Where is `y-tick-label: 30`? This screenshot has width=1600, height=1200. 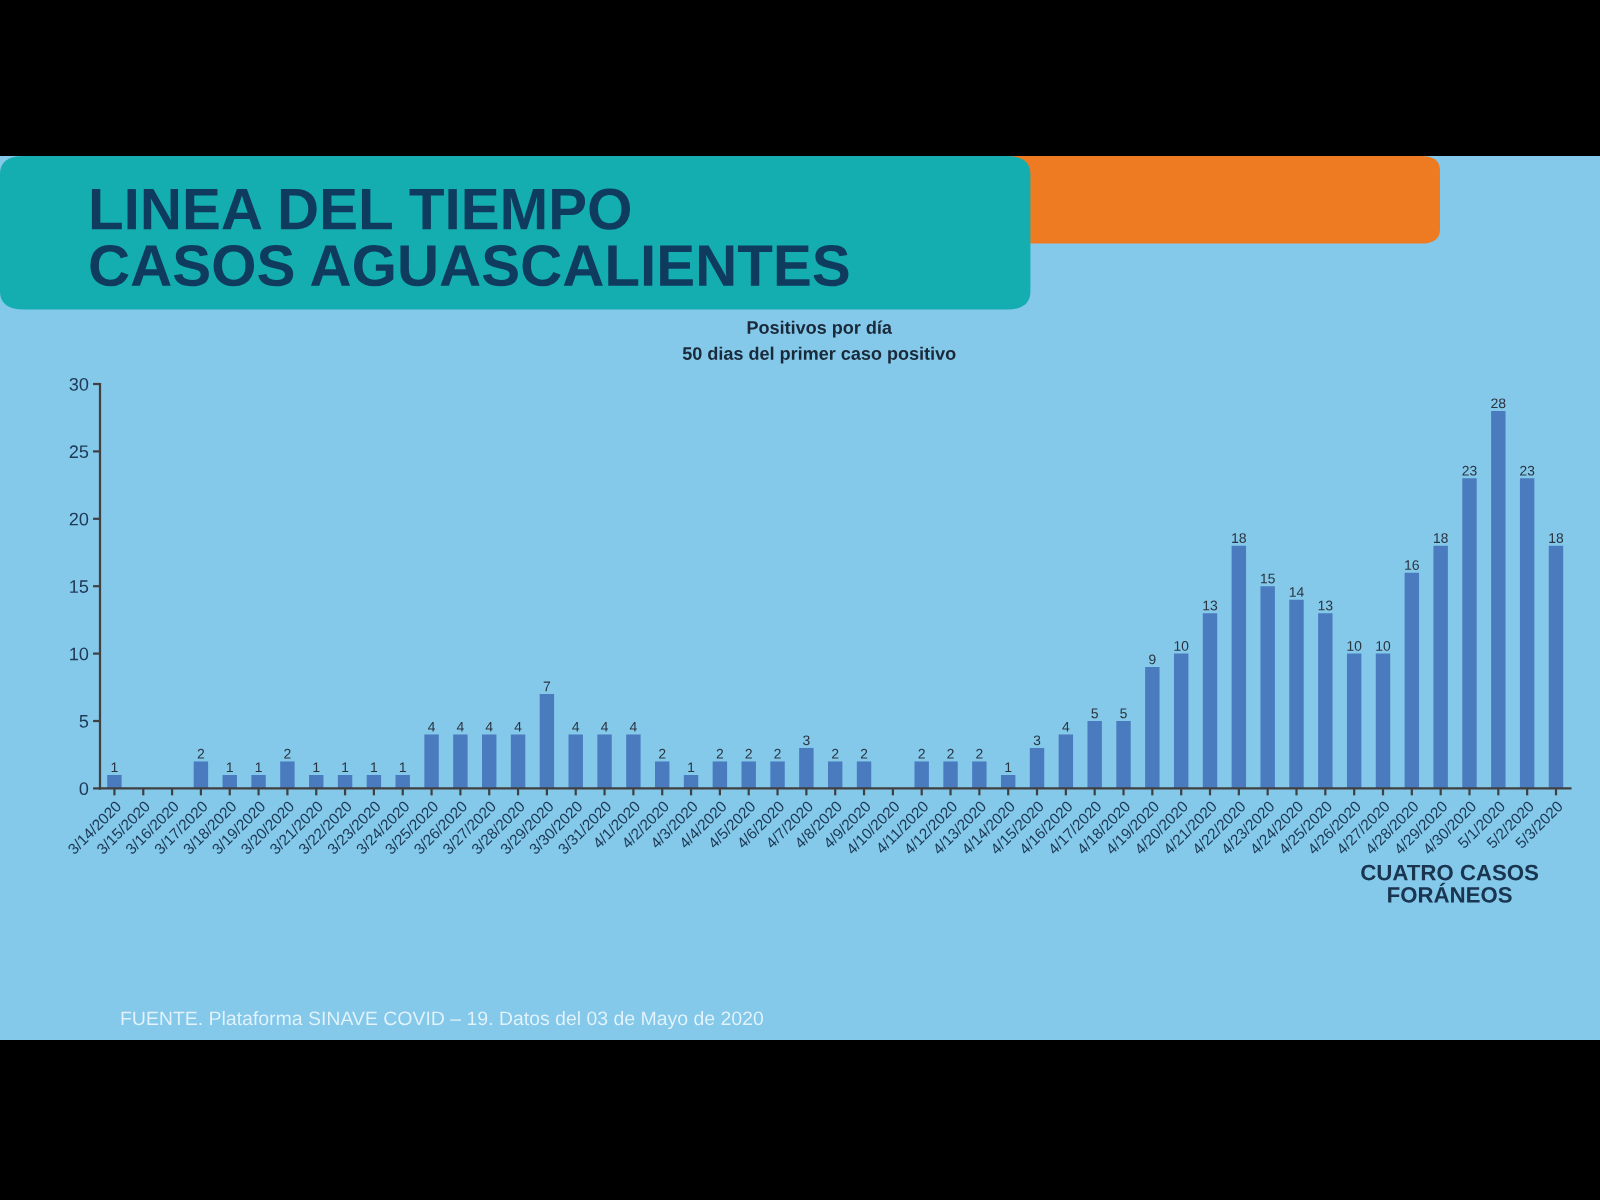
y-tick-label: 30 is located at coordinates (79, 384).